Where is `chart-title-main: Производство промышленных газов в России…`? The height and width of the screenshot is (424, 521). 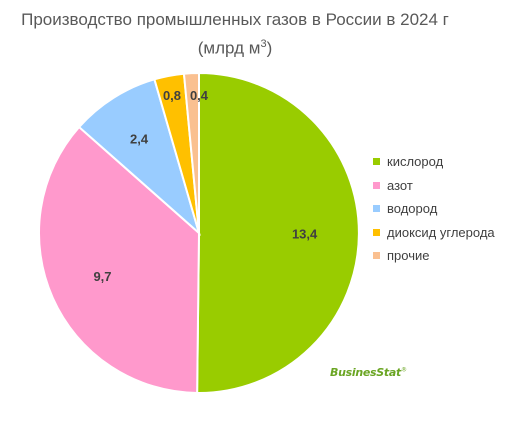 chart-title-main: Производство промышленных газов в России… is located at coordinates (235, 19).